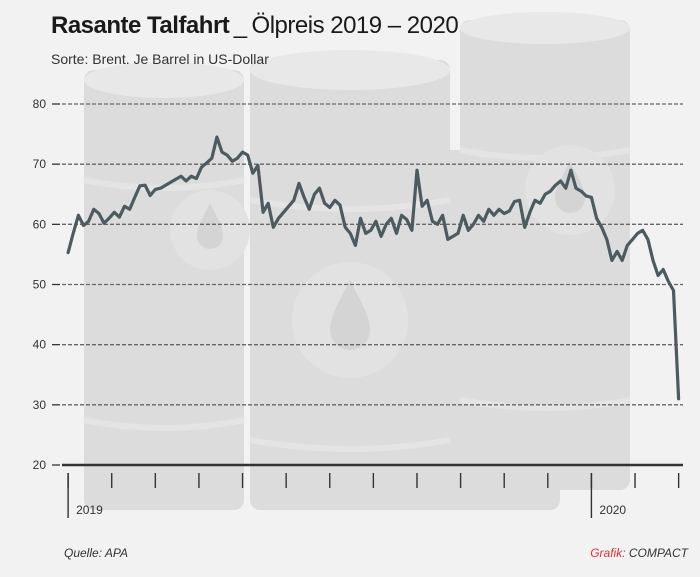 This screenshot has width=700, height=577. Describe the element at coordinates (89, 510) in the screenshot. I see `year-label: 2019` at that location.